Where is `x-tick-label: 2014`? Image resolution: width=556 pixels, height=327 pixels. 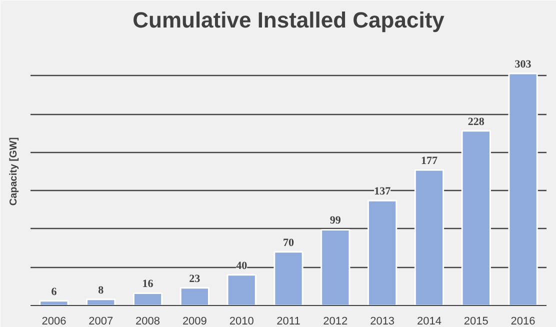 x-tick-label: 2014 is located at coordinates (429, 321).